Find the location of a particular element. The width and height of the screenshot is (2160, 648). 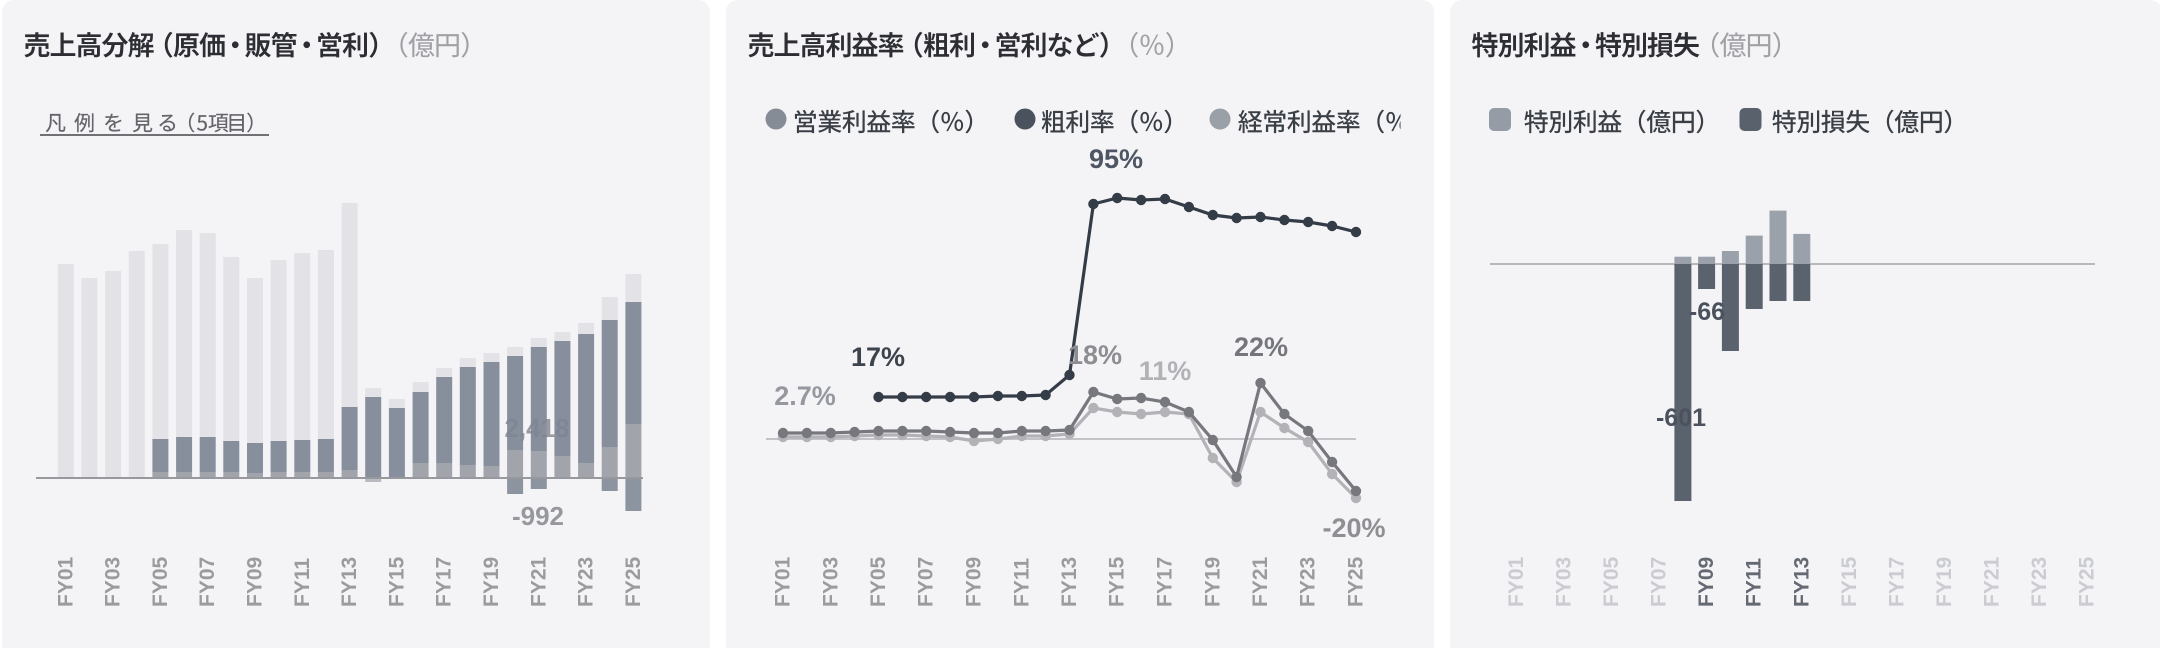

svg-text: 2.7% is located at coordinates (805, 396).